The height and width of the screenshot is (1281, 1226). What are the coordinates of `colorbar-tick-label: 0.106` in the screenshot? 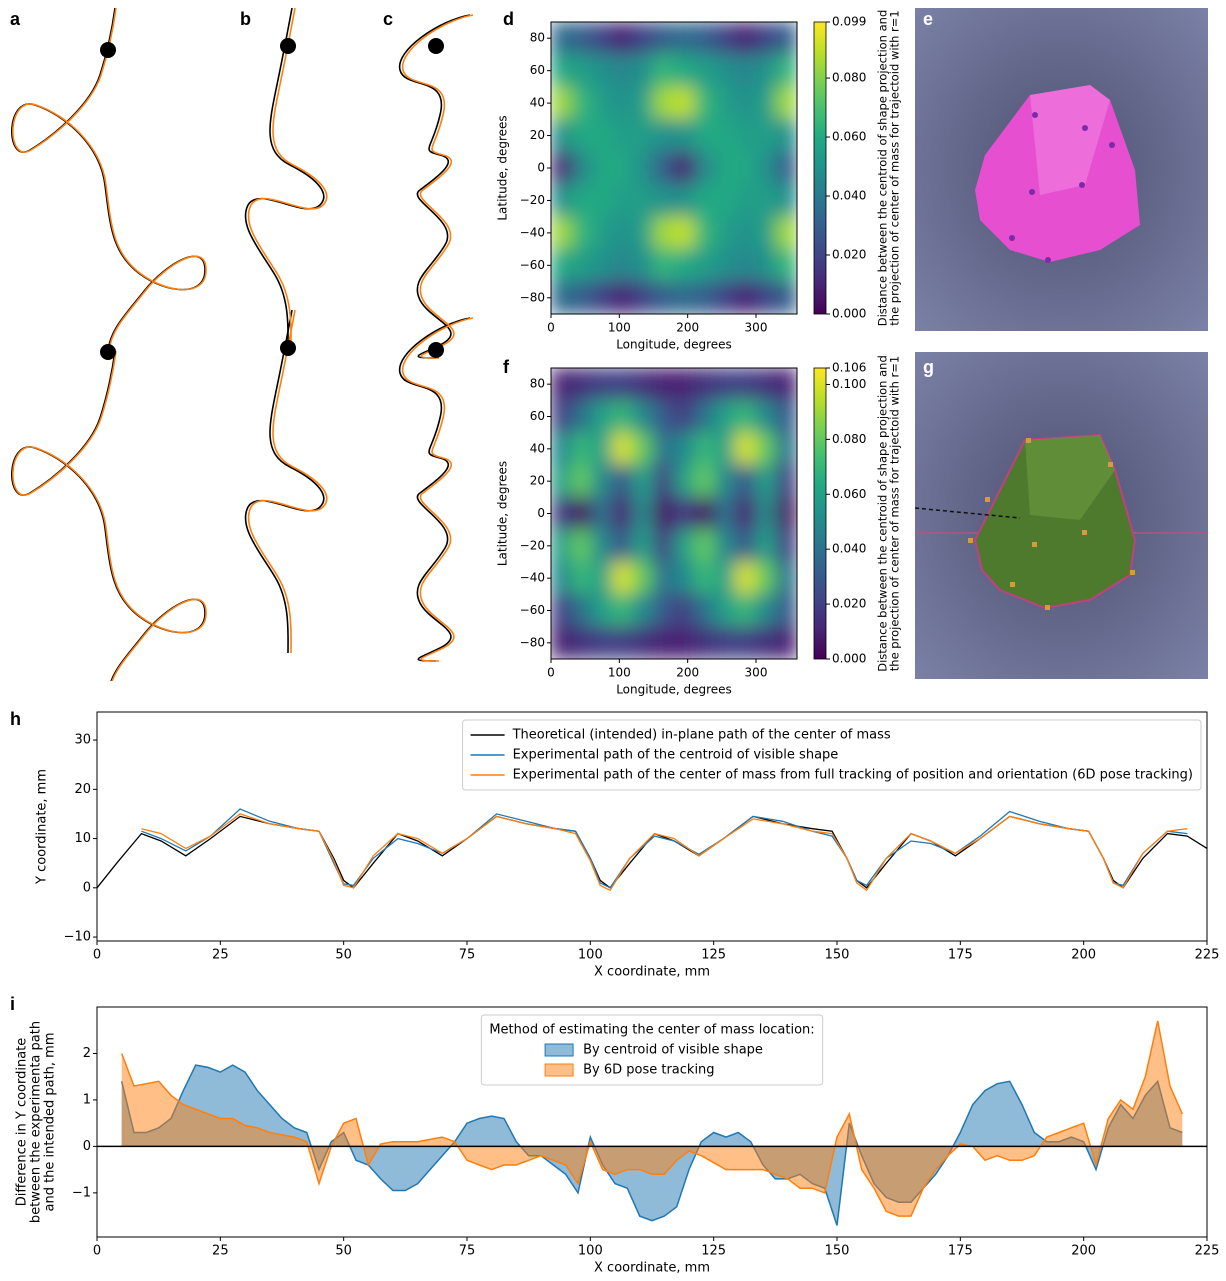 It's located at (849, 368).